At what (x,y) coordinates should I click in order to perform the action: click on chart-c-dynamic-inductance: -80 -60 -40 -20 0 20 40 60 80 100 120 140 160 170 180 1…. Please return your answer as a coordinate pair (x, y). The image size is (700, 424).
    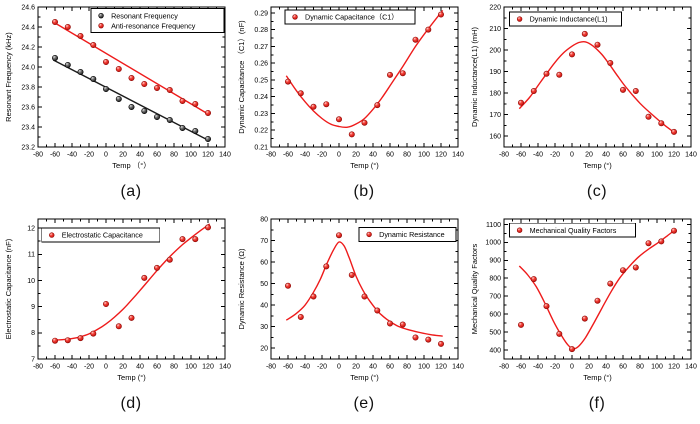
    Looking at the image, I should click on (583, 87).